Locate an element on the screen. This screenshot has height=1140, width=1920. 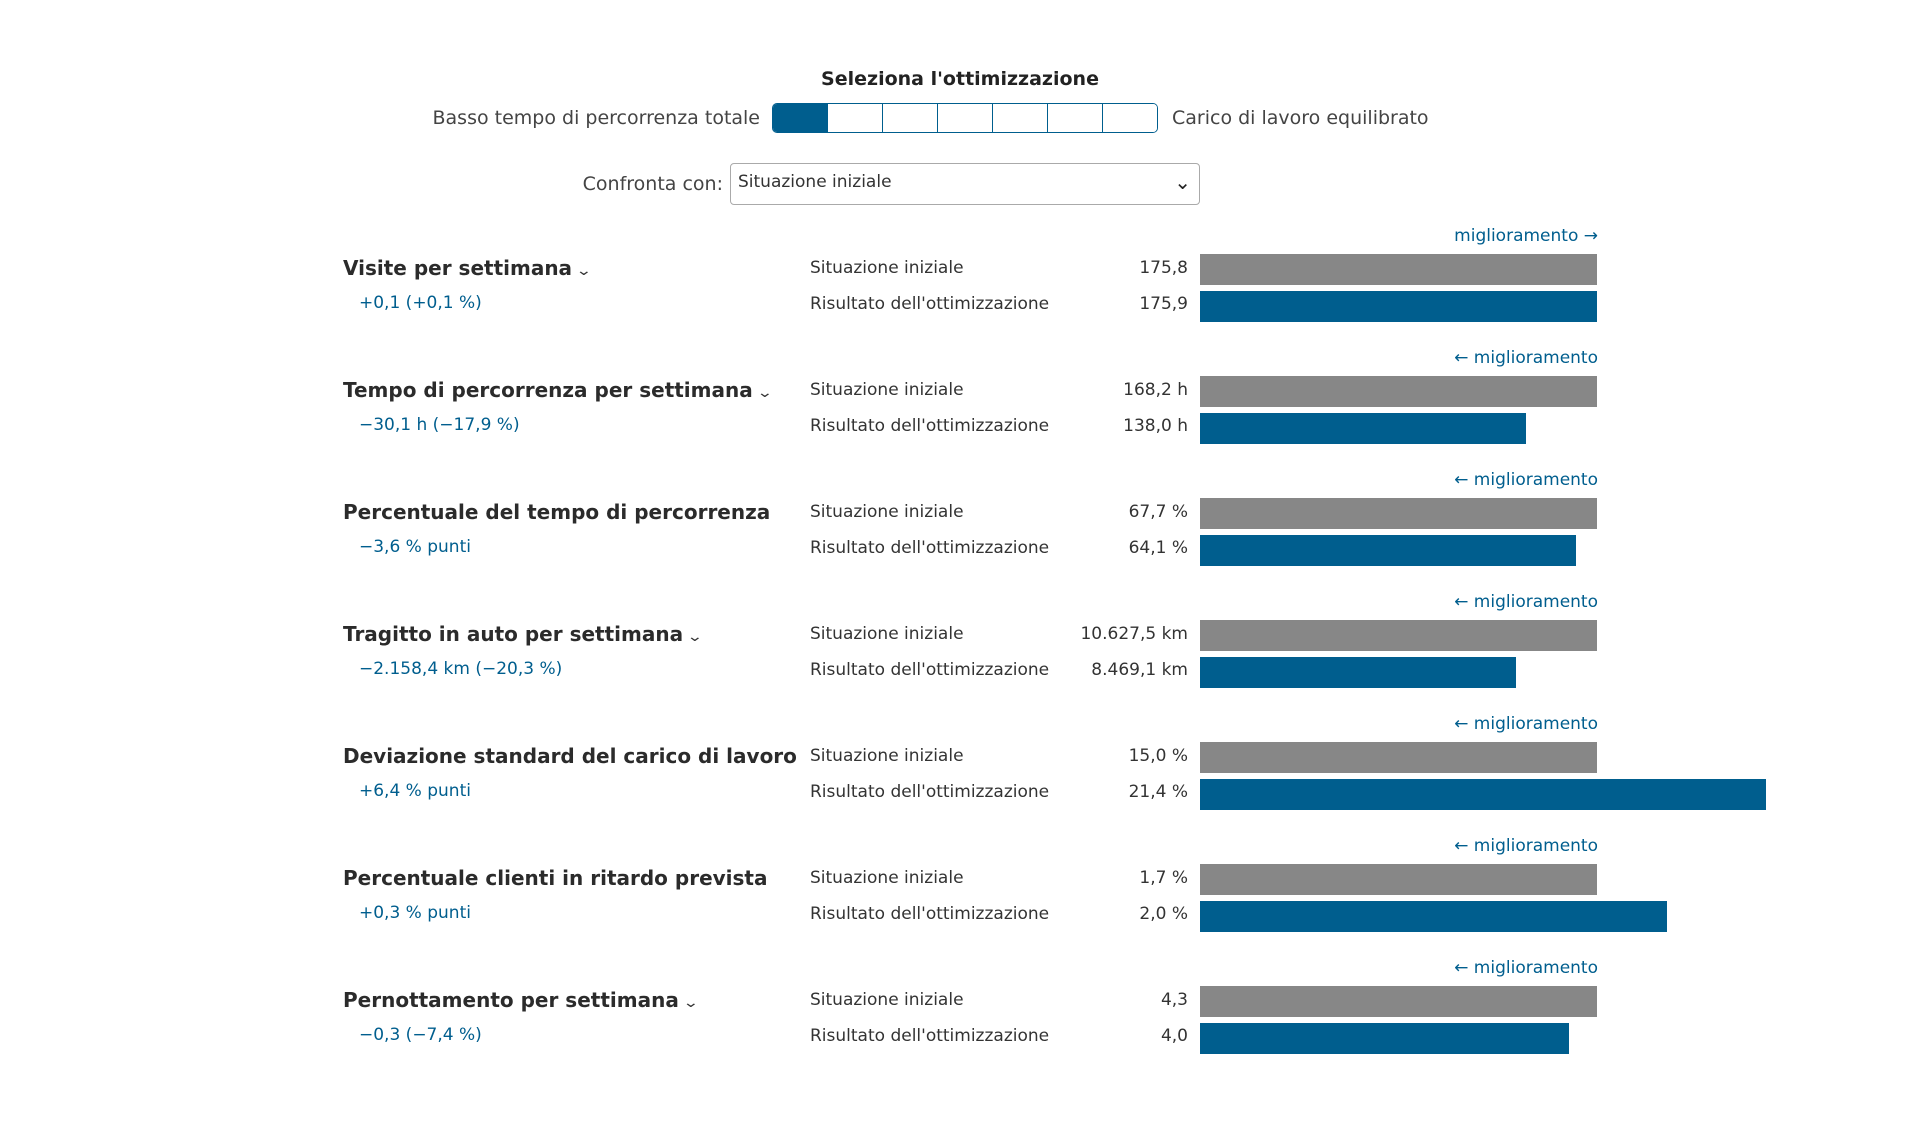
metric-title-text: Percentuale clienti in ritardo prevista is located at coordinates (555, 878).